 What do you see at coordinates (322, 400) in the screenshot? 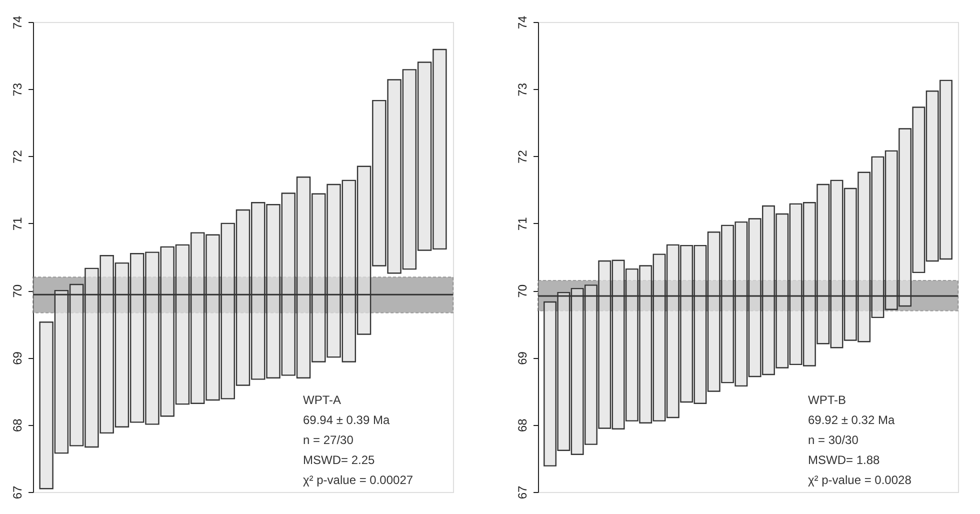
I see `annotation: WPT-A` at bounding box center [322, 400].